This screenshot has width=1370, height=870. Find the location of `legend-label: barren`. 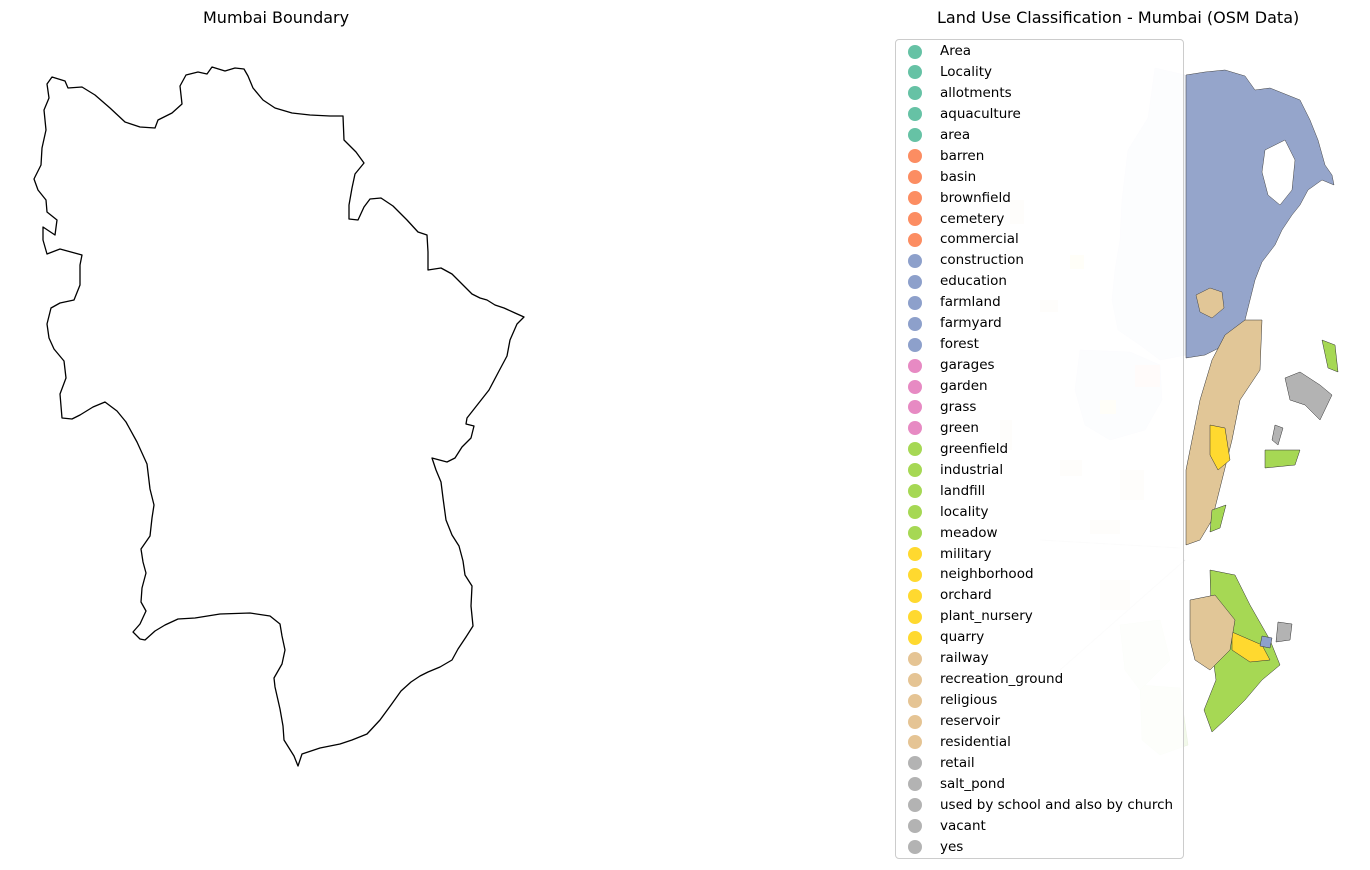

legend-label: barren is located at coordinates (962, 155).